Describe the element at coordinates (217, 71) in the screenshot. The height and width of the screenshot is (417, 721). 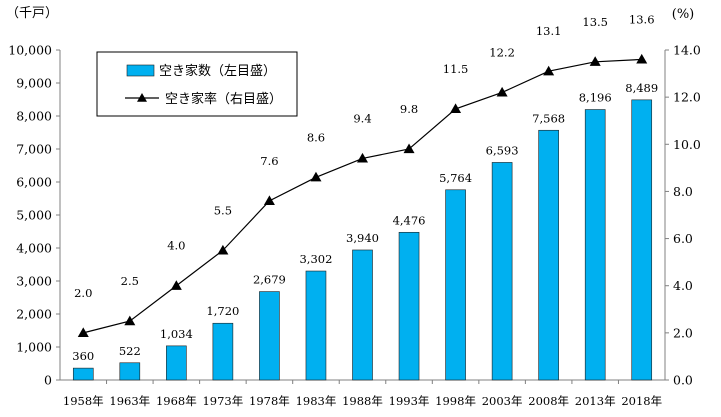
I see `legend-bar-label: 空き家数（左目盛）` at that location.